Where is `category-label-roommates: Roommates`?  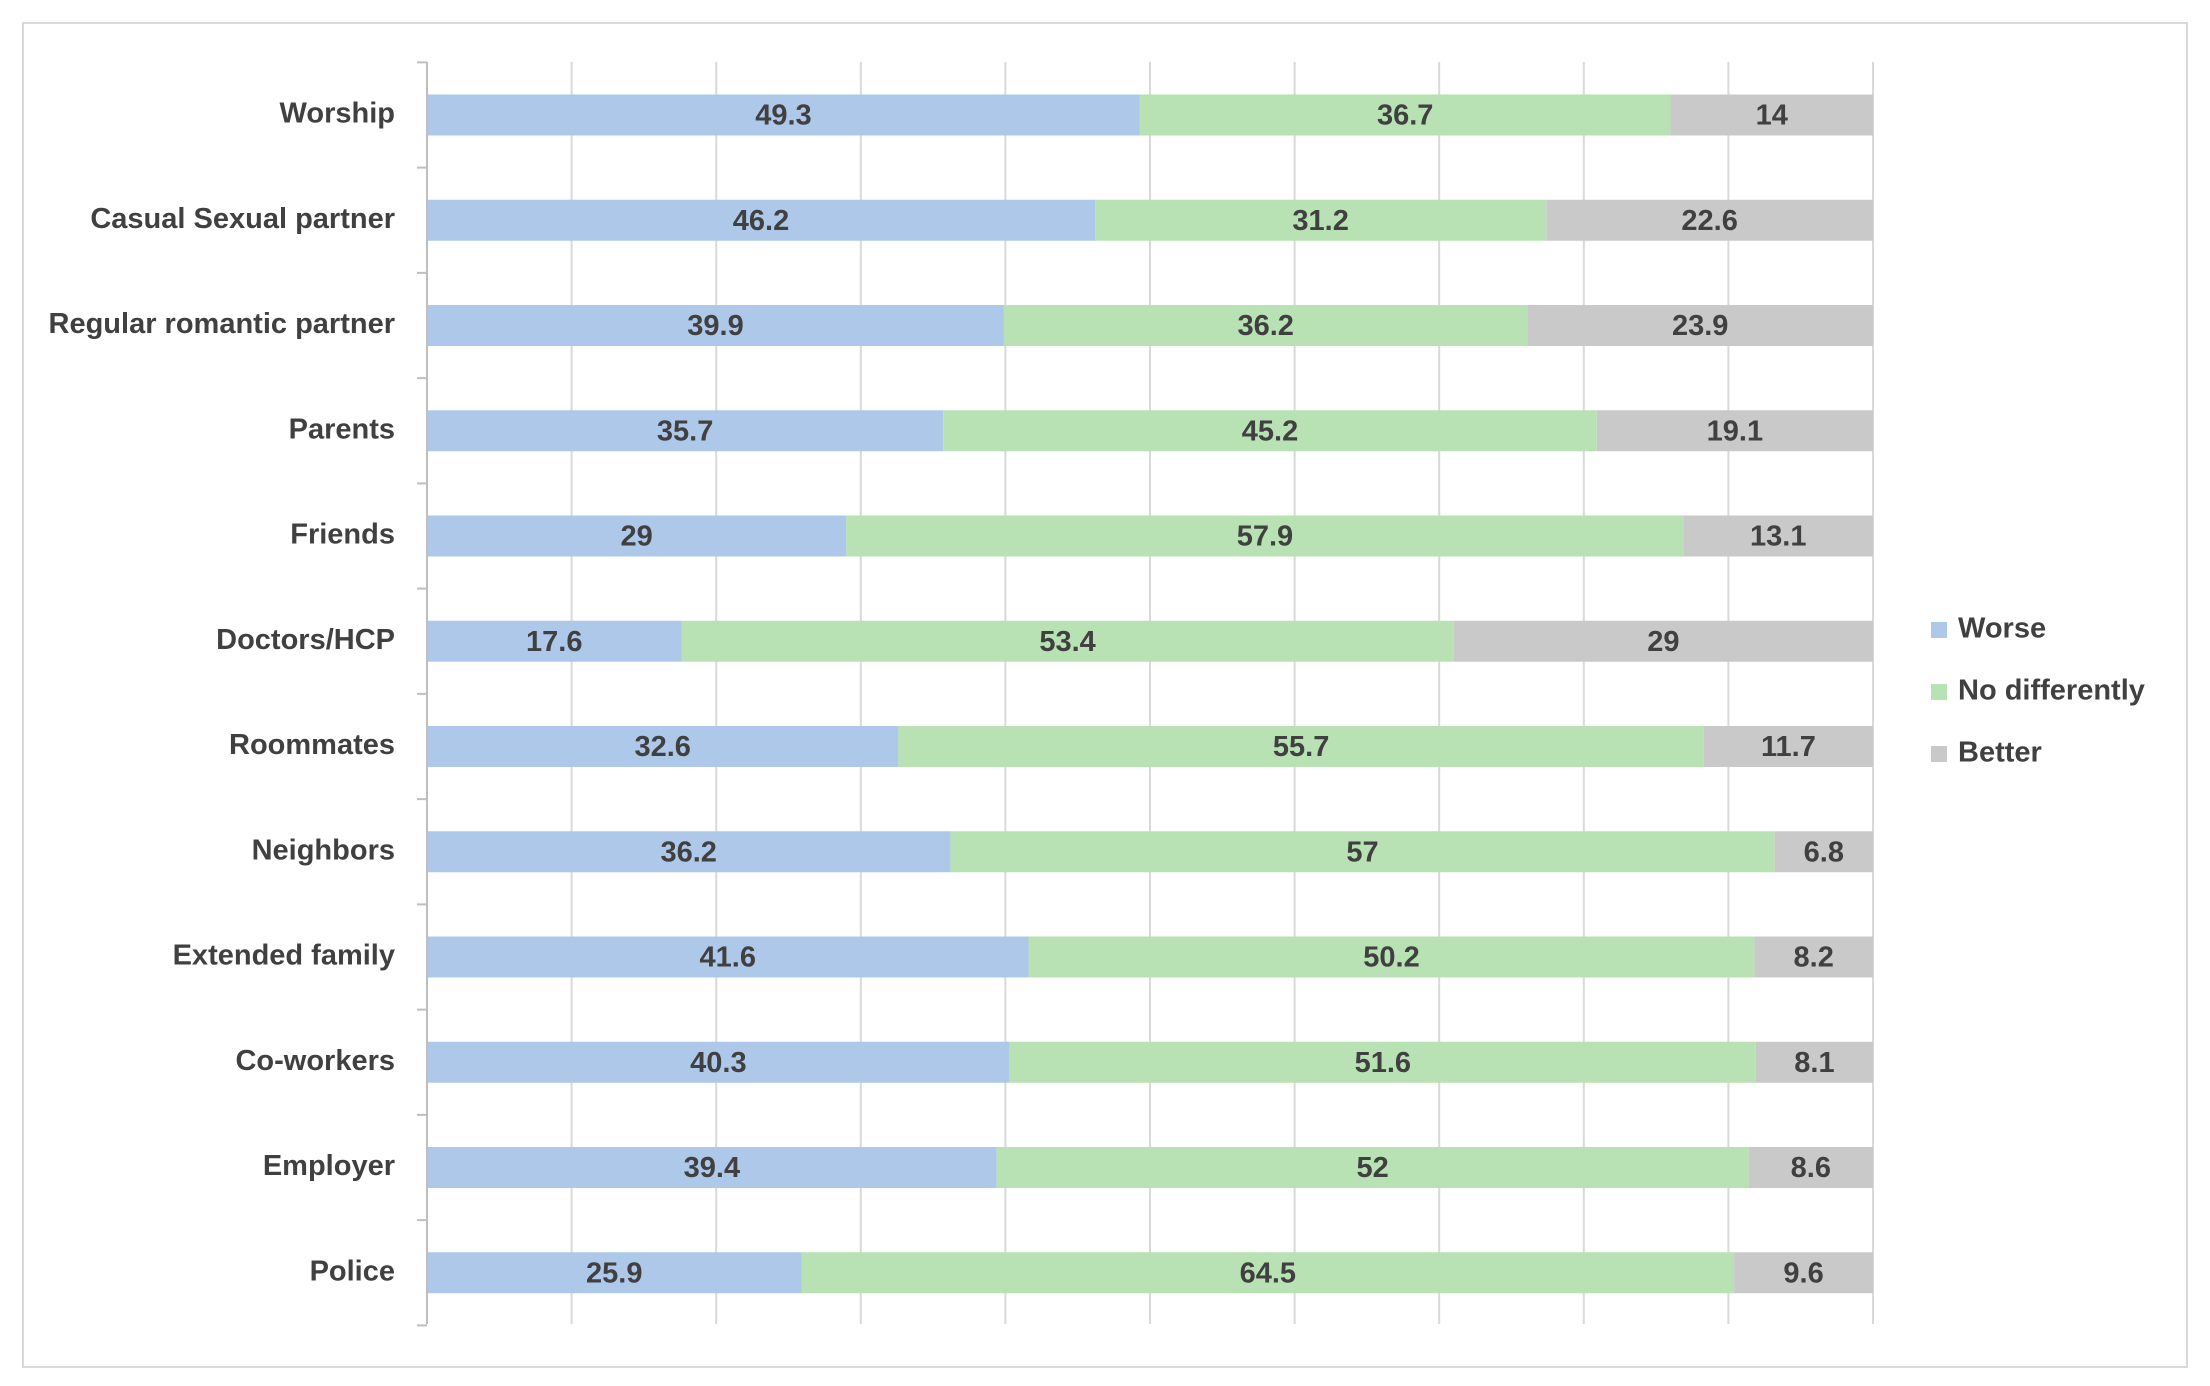
category-label-roommates: Roommates is located at coordinates (312, 745).